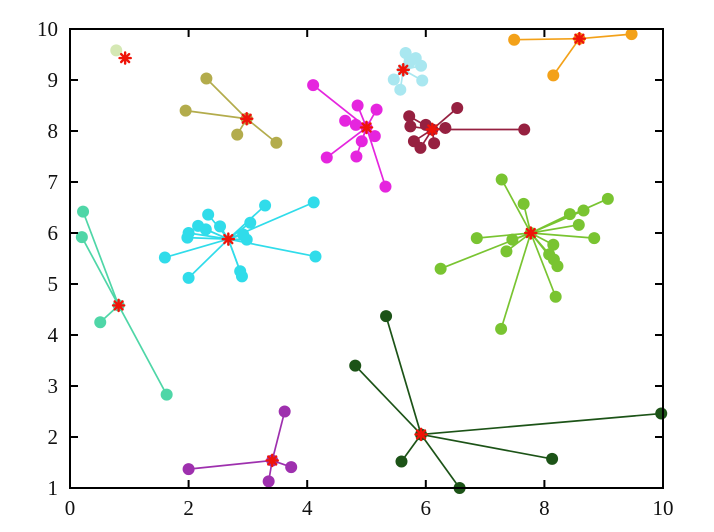 The image size is (714, 532). What do you see at coordinates (53, 335) in the screenshot?
I see `y-tick-label: 4` at bounding box center [53, 335].